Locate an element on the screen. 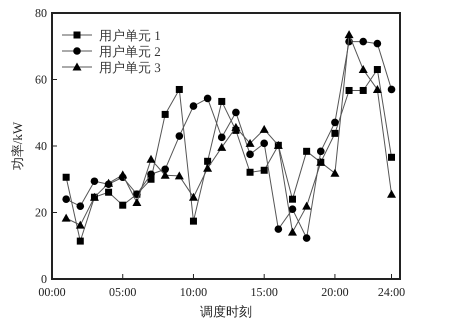  x-tick-label: 05:00 is located at coordinates (122, 292).